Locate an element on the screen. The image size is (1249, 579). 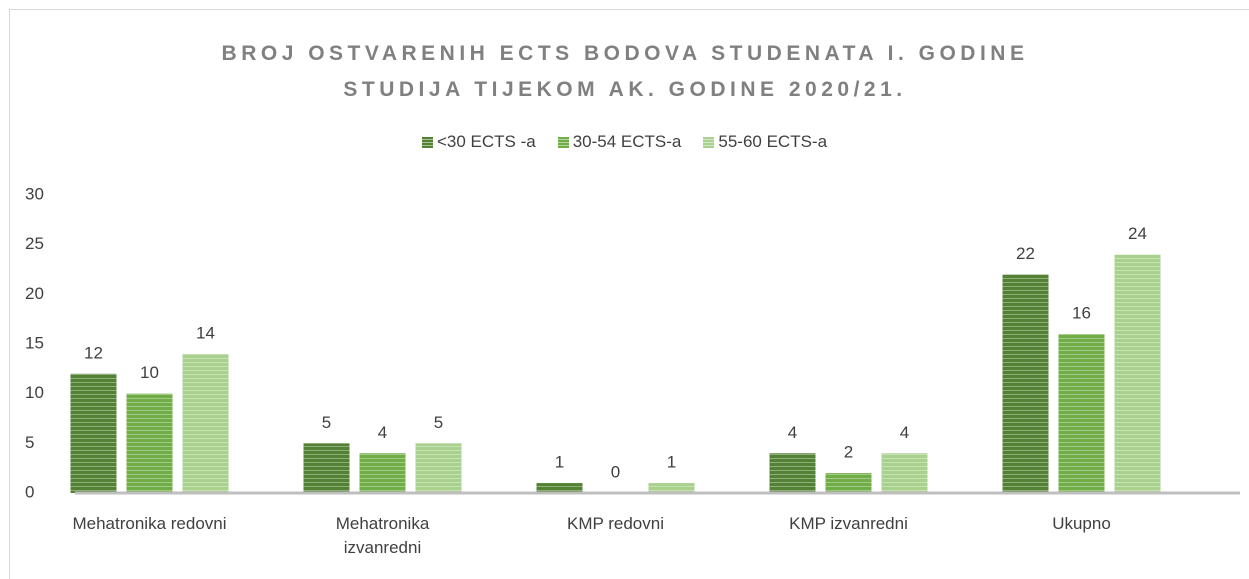
y-tick-label: 0 is located at coordinates (29, 491).